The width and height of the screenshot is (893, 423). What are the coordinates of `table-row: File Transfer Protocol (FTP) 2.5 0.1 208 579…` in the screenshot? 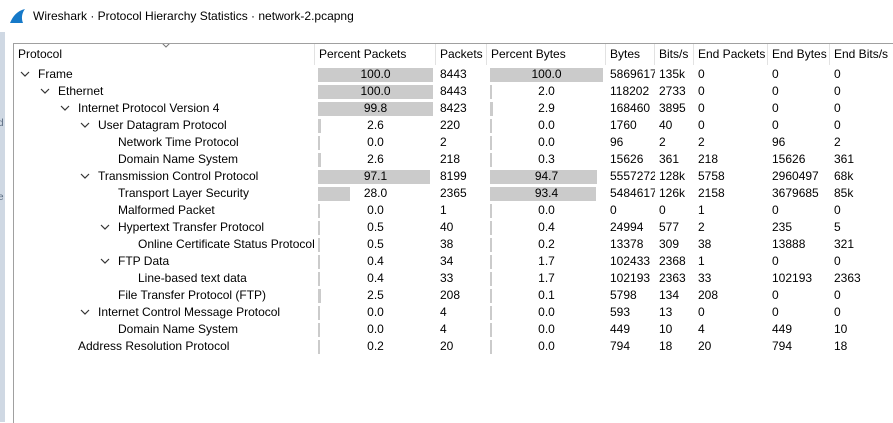 It's located at (453, 295).